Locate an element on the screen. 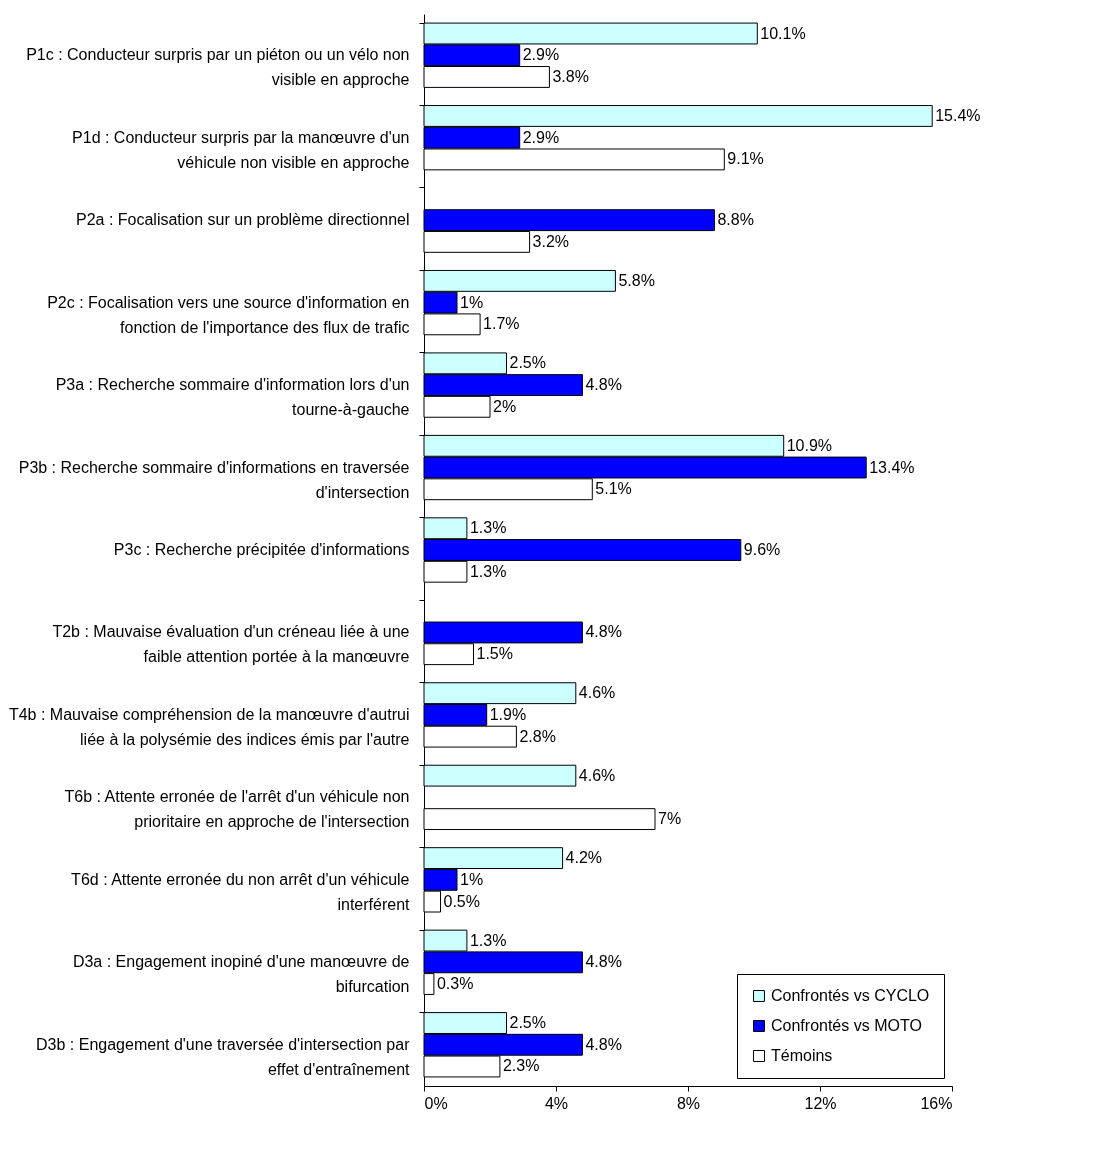 The height and width of the screenshot is (1171, 1112). x-tick-label: 16% is located at coordinates (936, 1103).